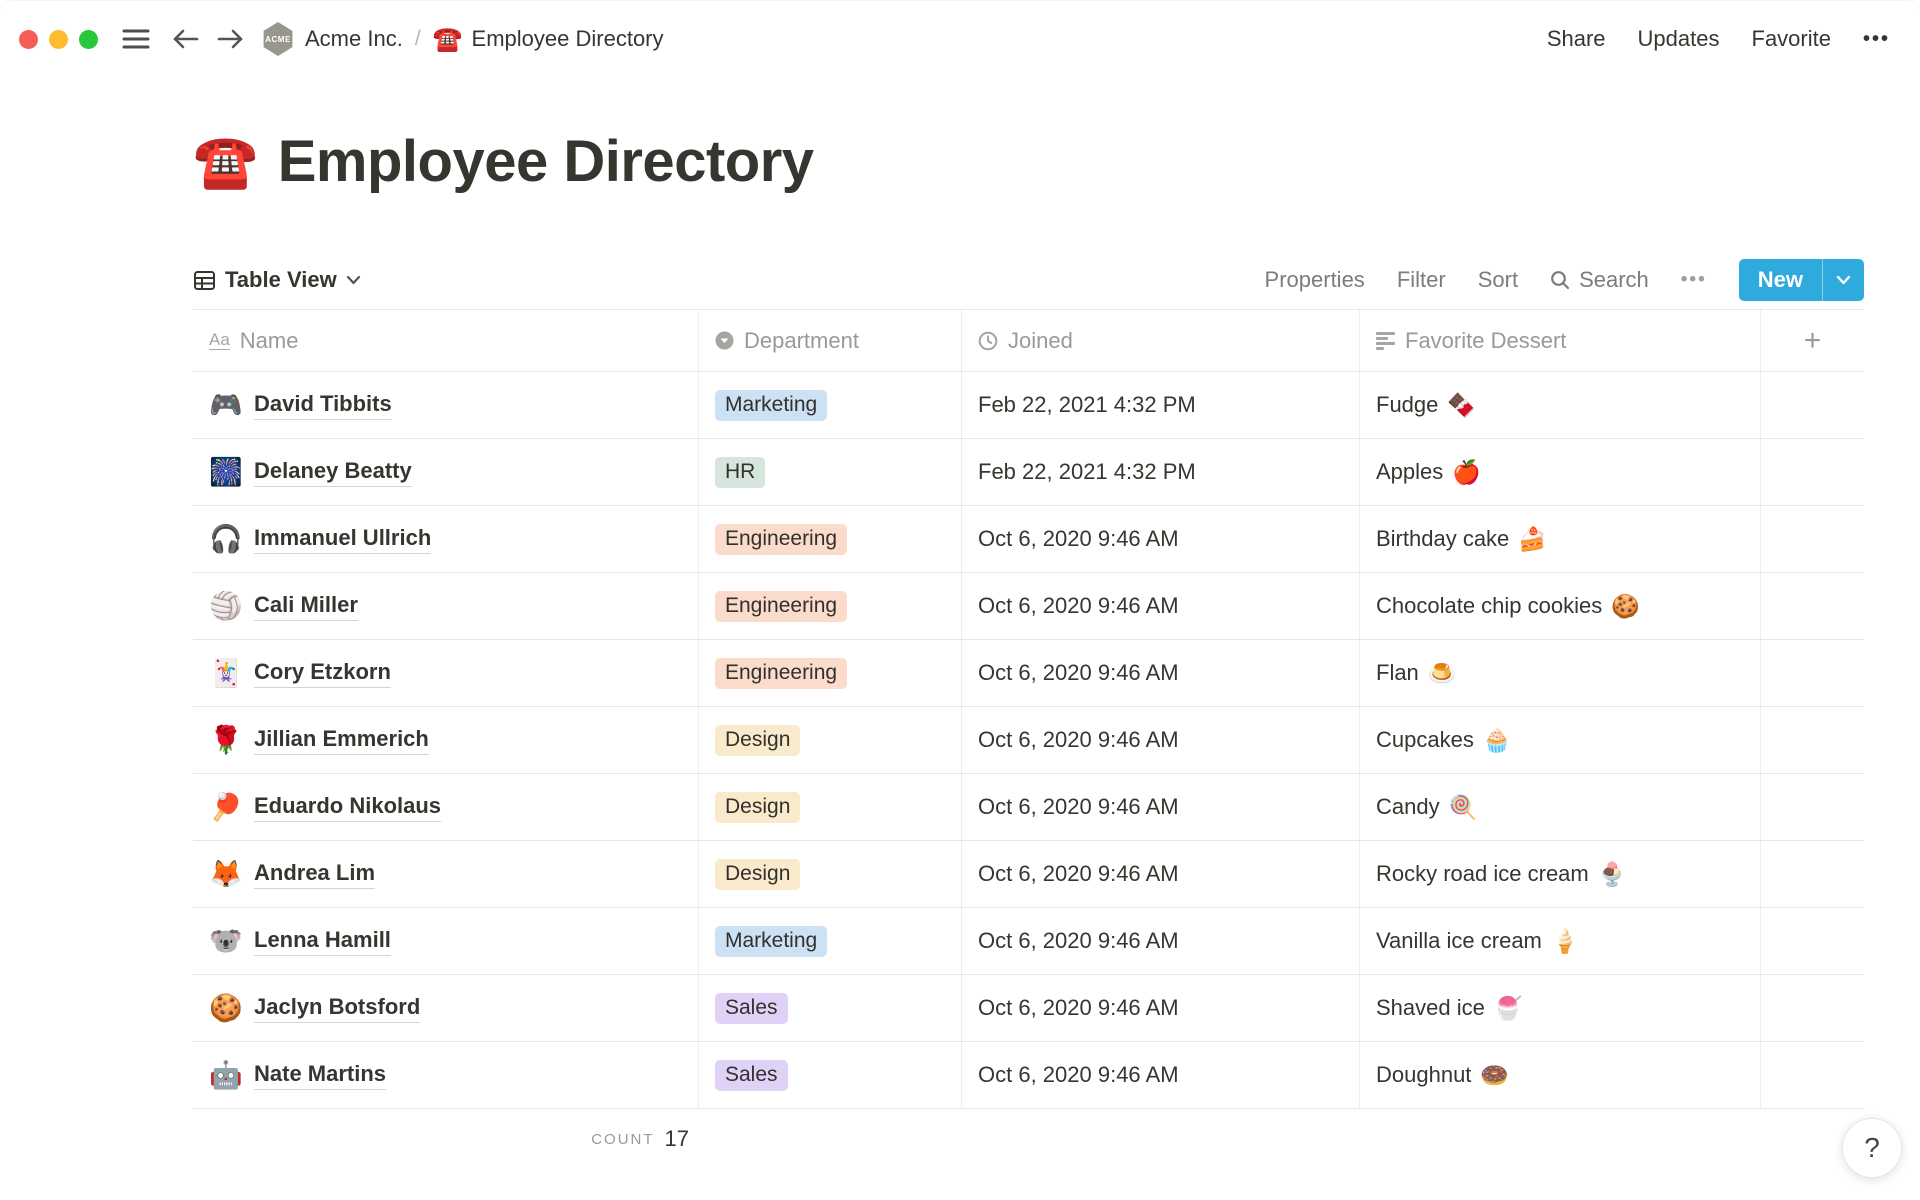 This screenshot has width=1920, height=1200. Describe the element at coordinates (567, 38) in the screenshot. I see `breadcrumb-page: Employee Directory` at that location.